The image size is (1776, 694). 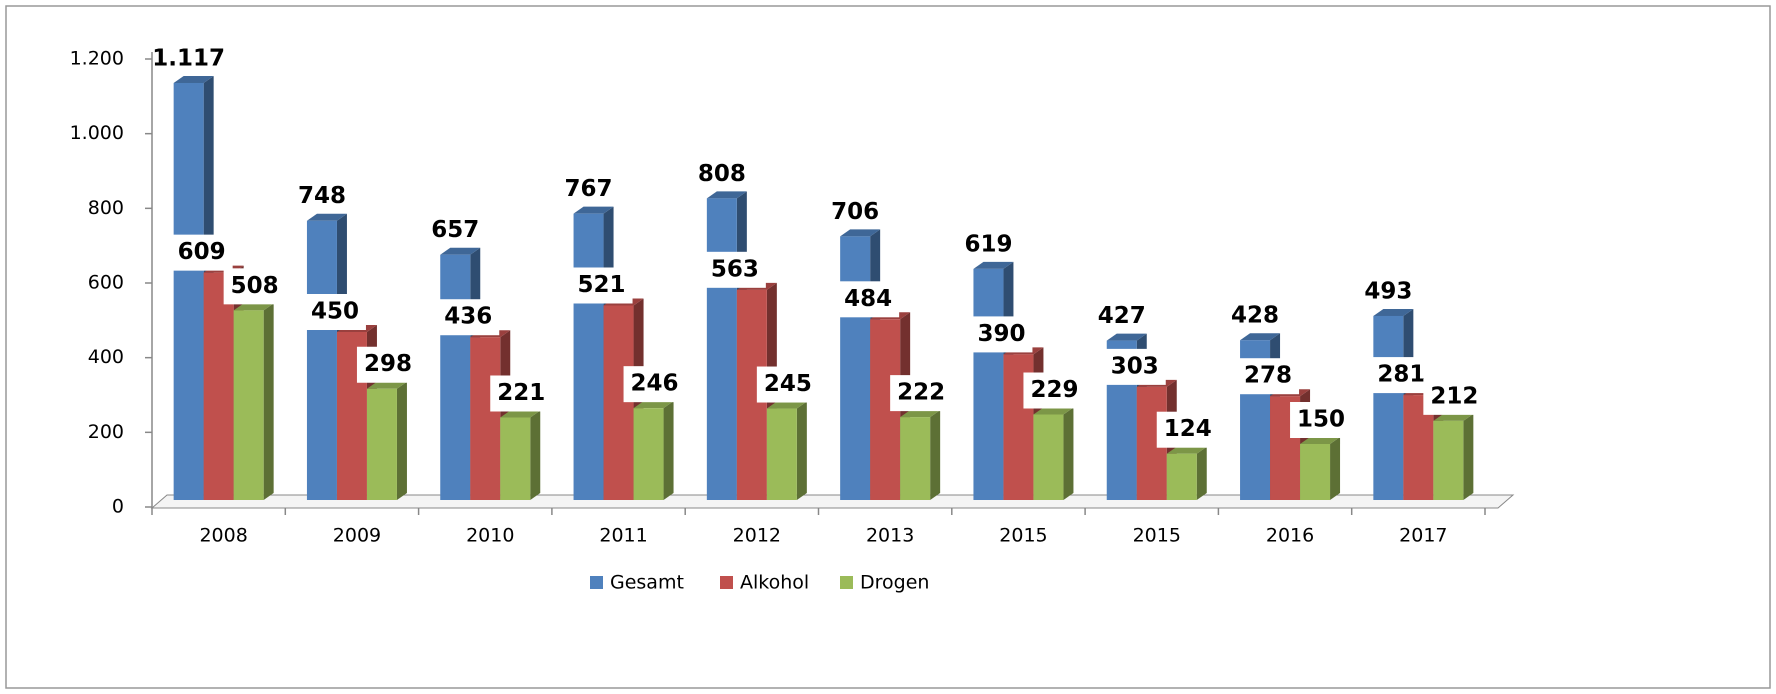 I want to click on x-tick-label: 2013, so click(x=890, y=536).